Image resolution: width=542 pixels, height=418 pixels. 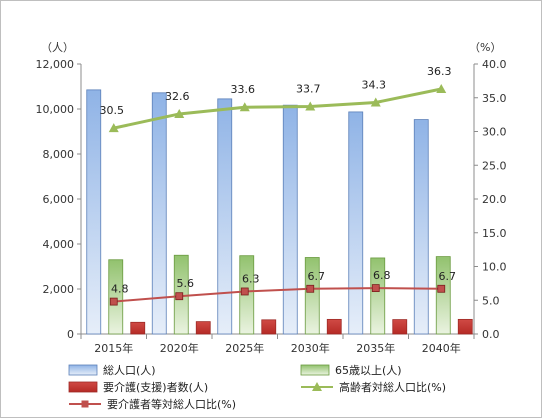 What do you see at coordinates (491, 334) in the screenshot?
I see `right-tick-label: 0.0` at bounding box center [491, 334].